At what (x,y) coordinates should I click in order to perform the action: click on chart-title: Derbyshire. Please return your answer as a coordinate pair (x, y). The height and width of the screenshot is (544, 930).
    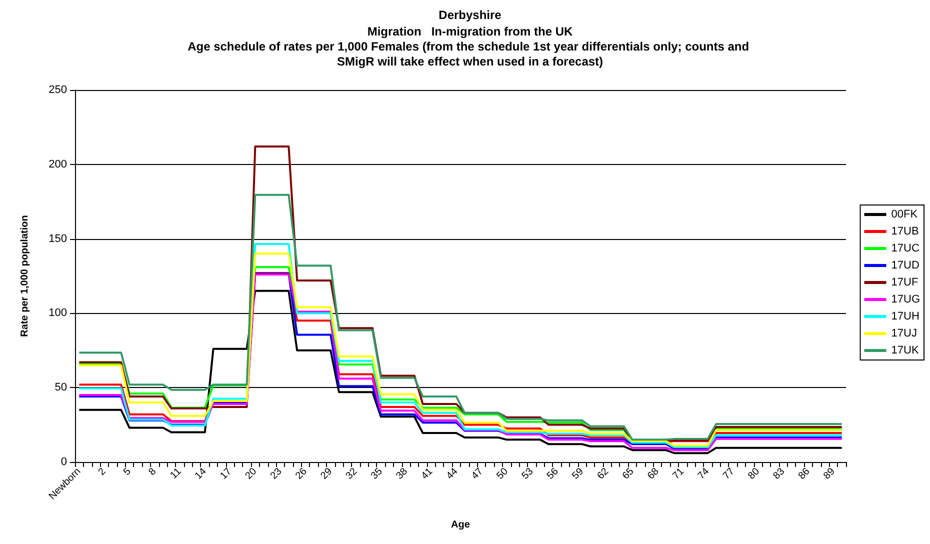
    Looking at the image, I should click on (470, 15).